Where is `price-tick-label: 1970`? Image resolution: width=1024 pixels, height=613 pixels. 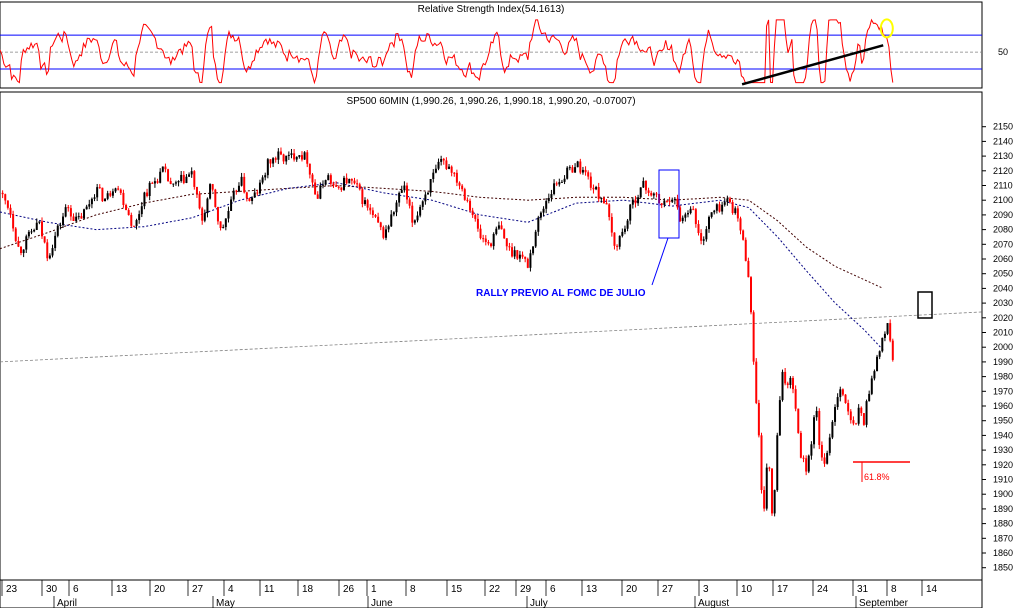 price-tick-label: 1970 is located at coordinates (1003, 391).